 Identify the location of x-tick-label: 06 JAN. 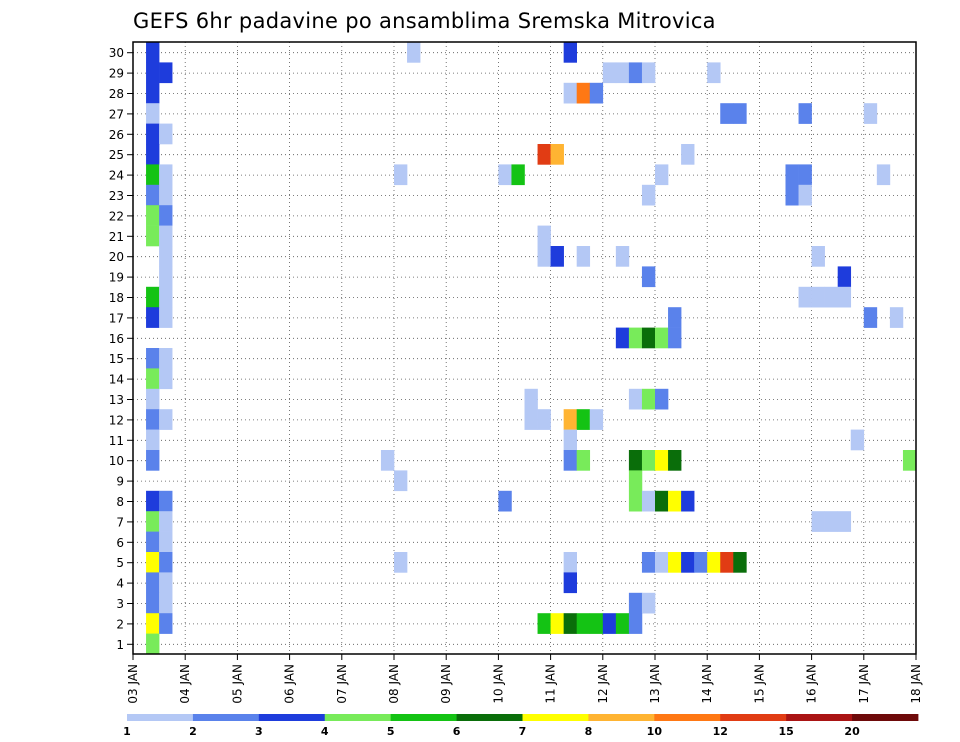
(290, 684).